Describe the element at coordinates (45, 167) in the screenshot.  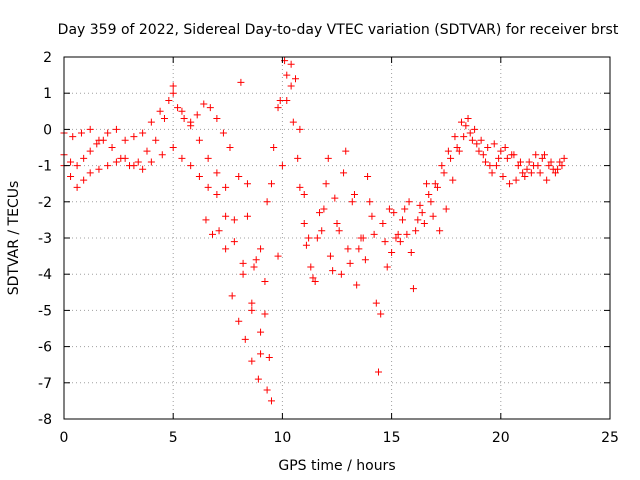
I see `y-tick-label: -1` at that location.